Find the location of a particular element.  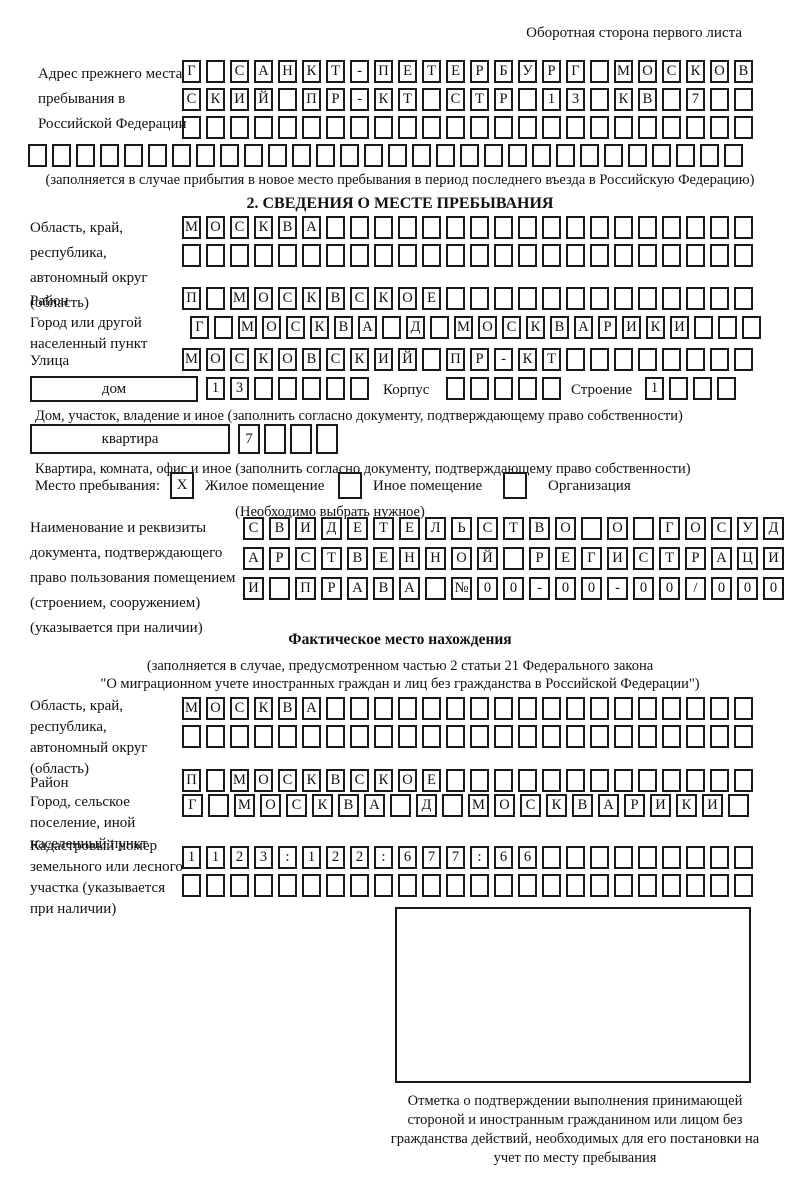

char-box: / is located at coordinates (695, 588).